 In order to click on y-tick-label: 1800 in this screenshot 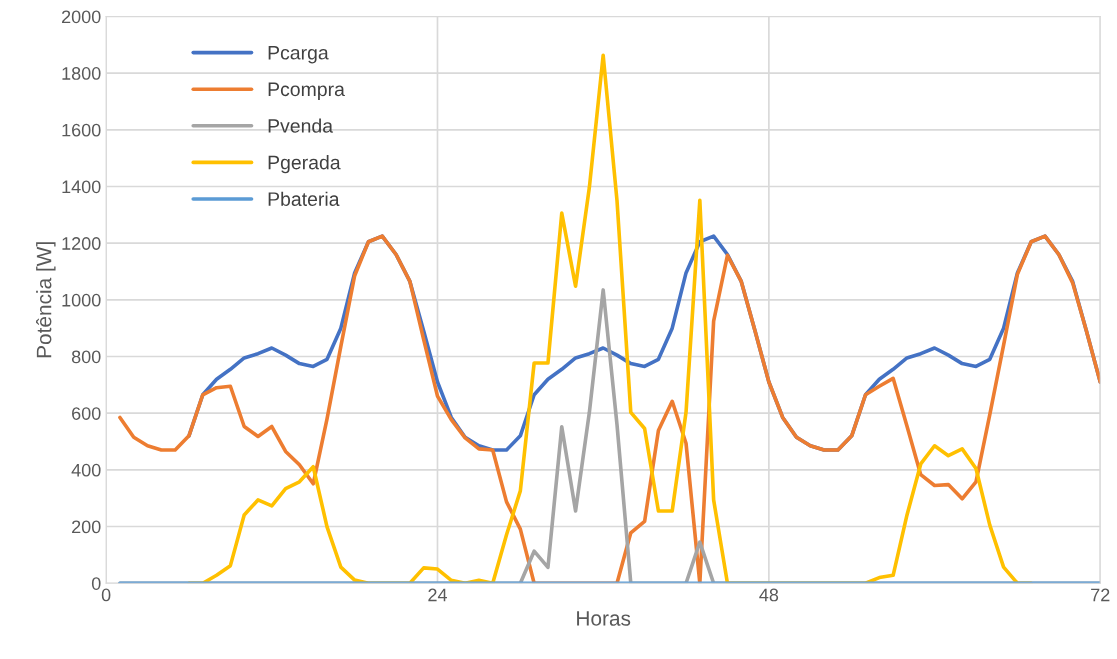, I will do `click(81, 73)`.